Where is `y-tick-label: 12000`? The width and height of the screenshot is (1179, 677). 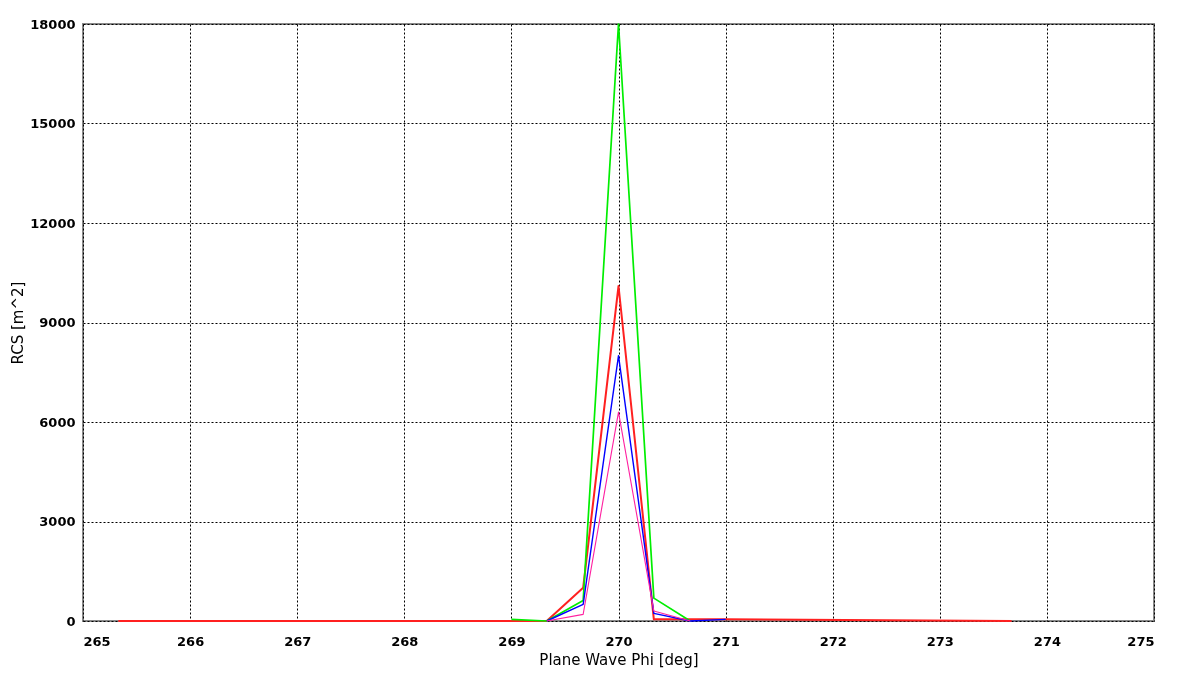 y-tick-label: 12000 is located at coordinates (53, 223).